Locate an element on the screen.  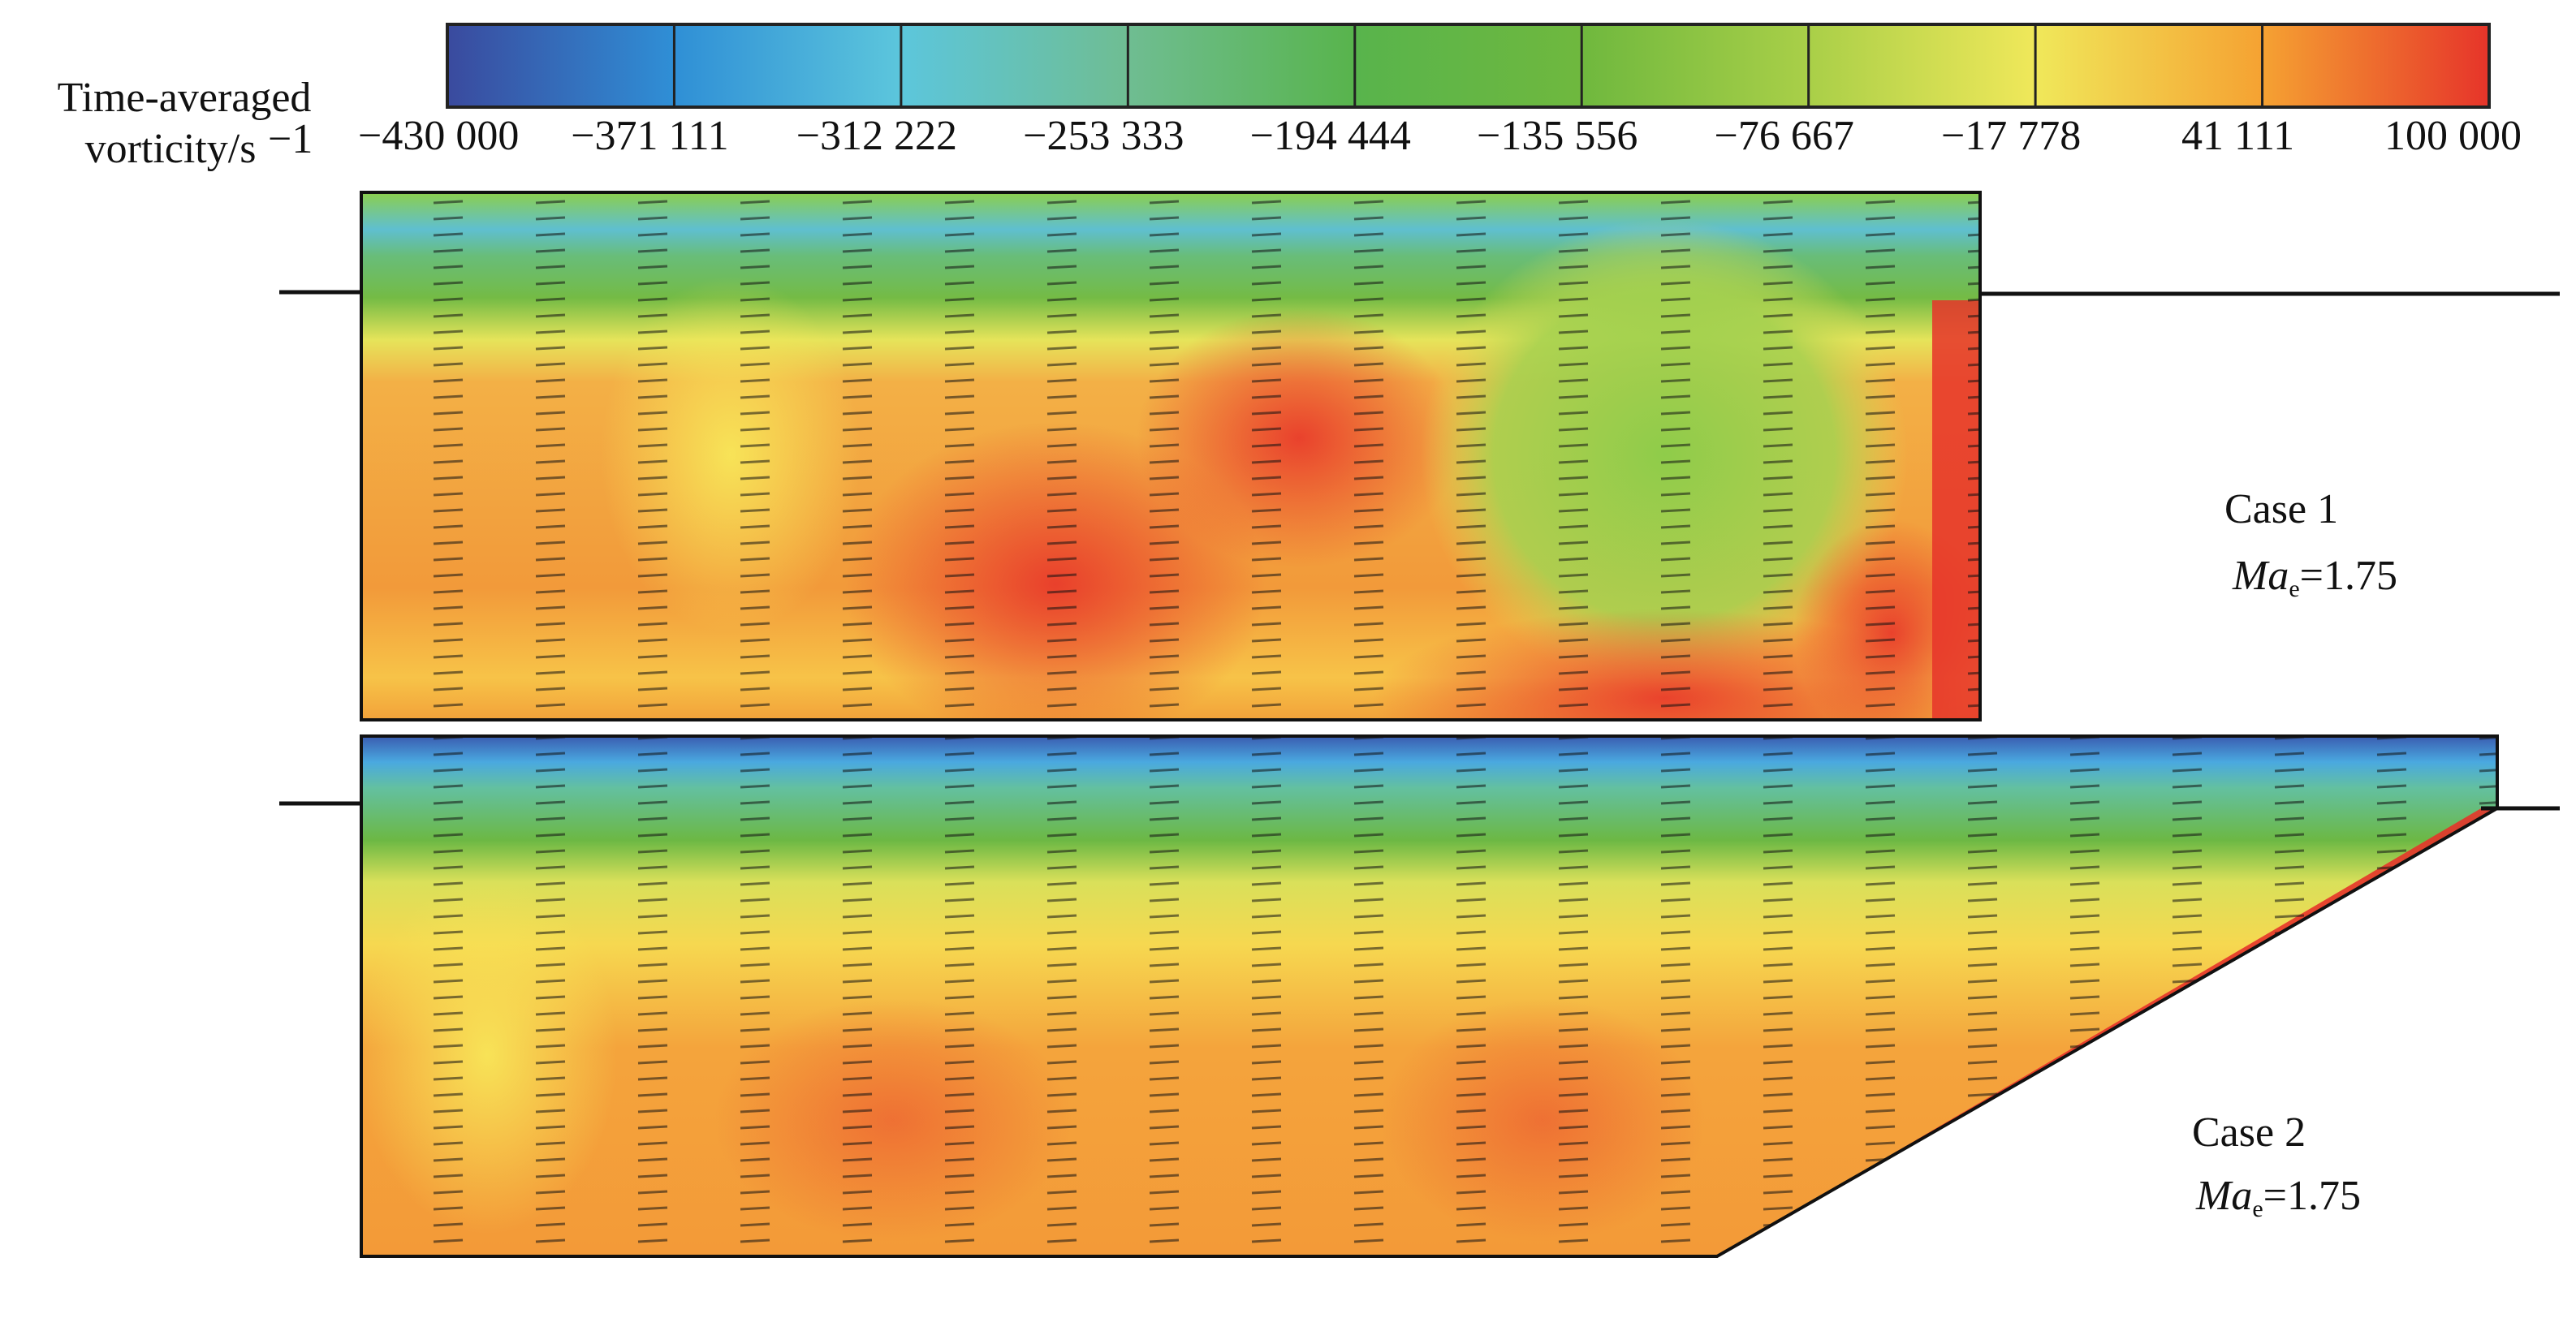
colorbar-label: vorticity/s is located at coordinates (171, 149).